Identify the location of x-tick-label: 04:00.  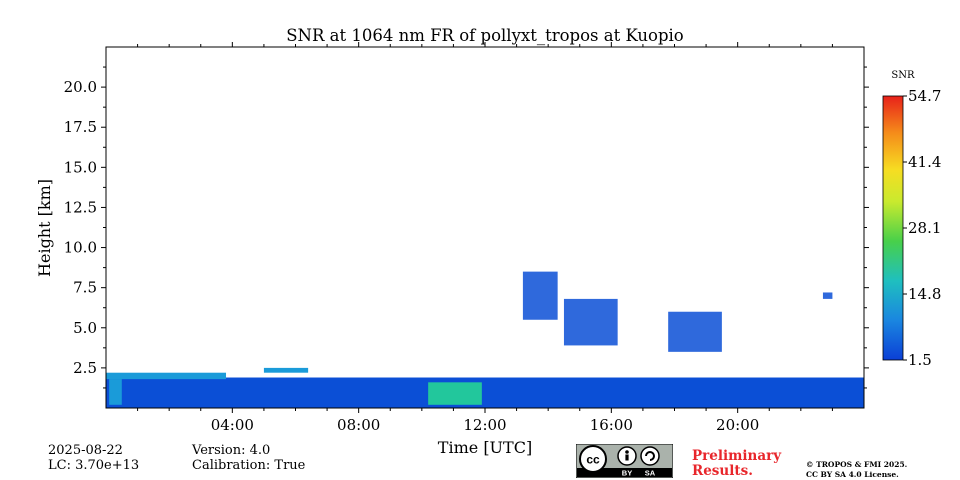
(232, 425).